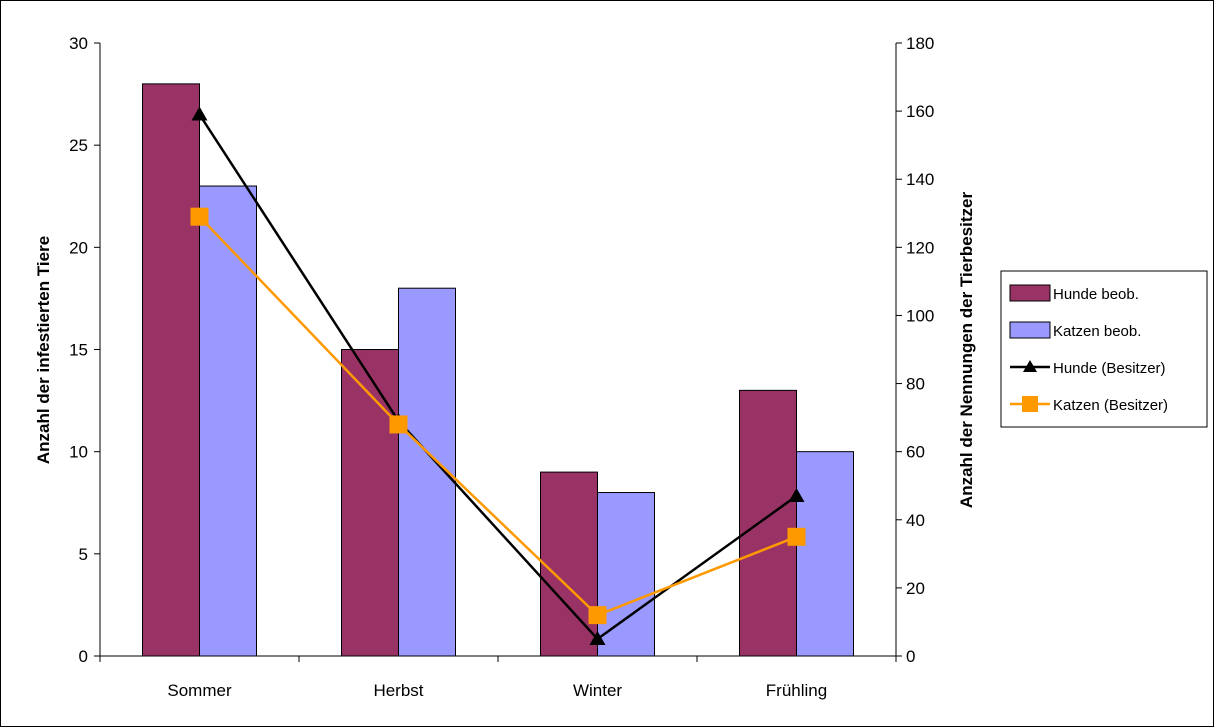 The height and width of the screenshot is (727, 1214). Describe the element at coordinates (398, 690) in the screenshot. I see `x-tick-label: Herbst` at that location.